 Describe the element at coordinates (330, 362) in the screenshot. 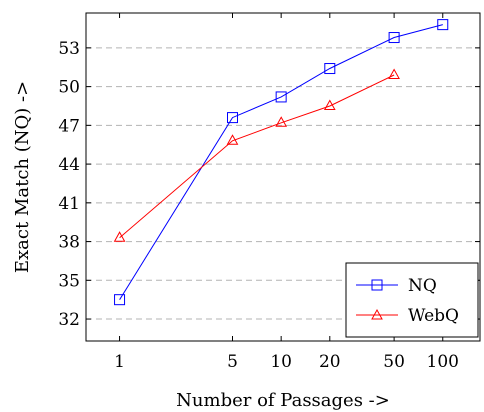

I see `x-tick-label: 20` at that location.